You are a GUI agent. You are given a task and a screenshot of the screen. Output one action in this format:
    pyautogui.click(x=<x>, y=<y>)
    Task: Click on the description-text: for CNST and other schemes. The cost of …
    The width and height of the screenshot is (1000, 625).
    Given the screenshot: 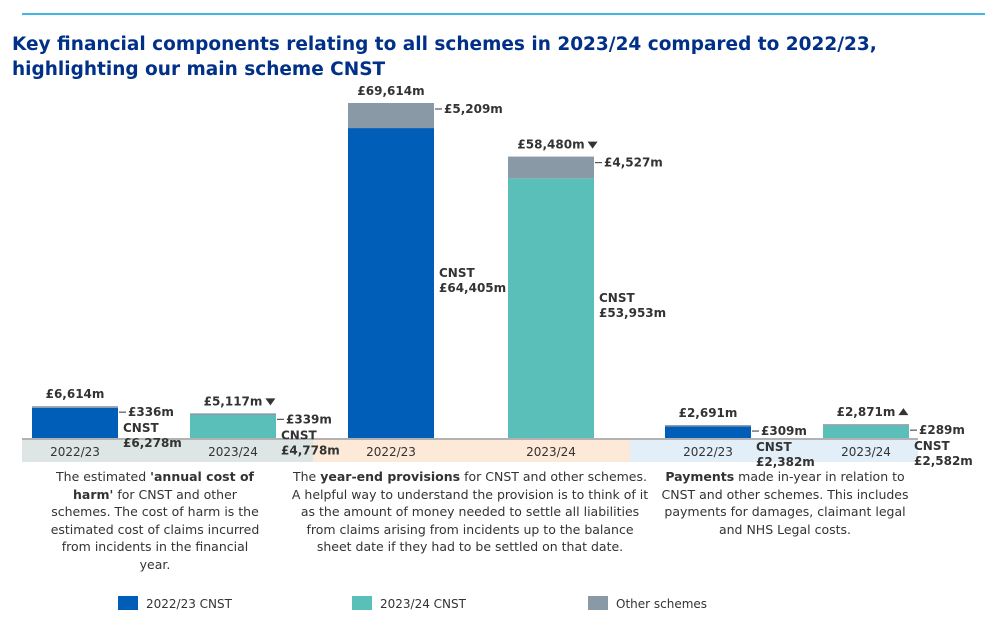 What is the action you would take?
    pyautogui.click(x=155, y=529)
    